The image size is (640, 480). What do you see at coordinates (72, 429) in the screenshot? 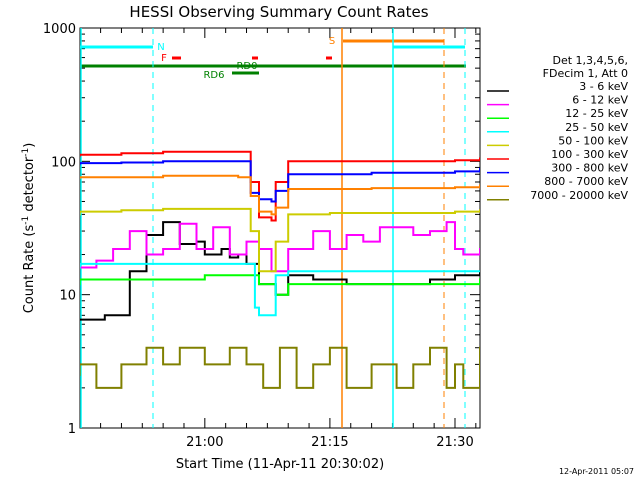
I see `y-tick-label: 1` at bounding box center [72, 429].